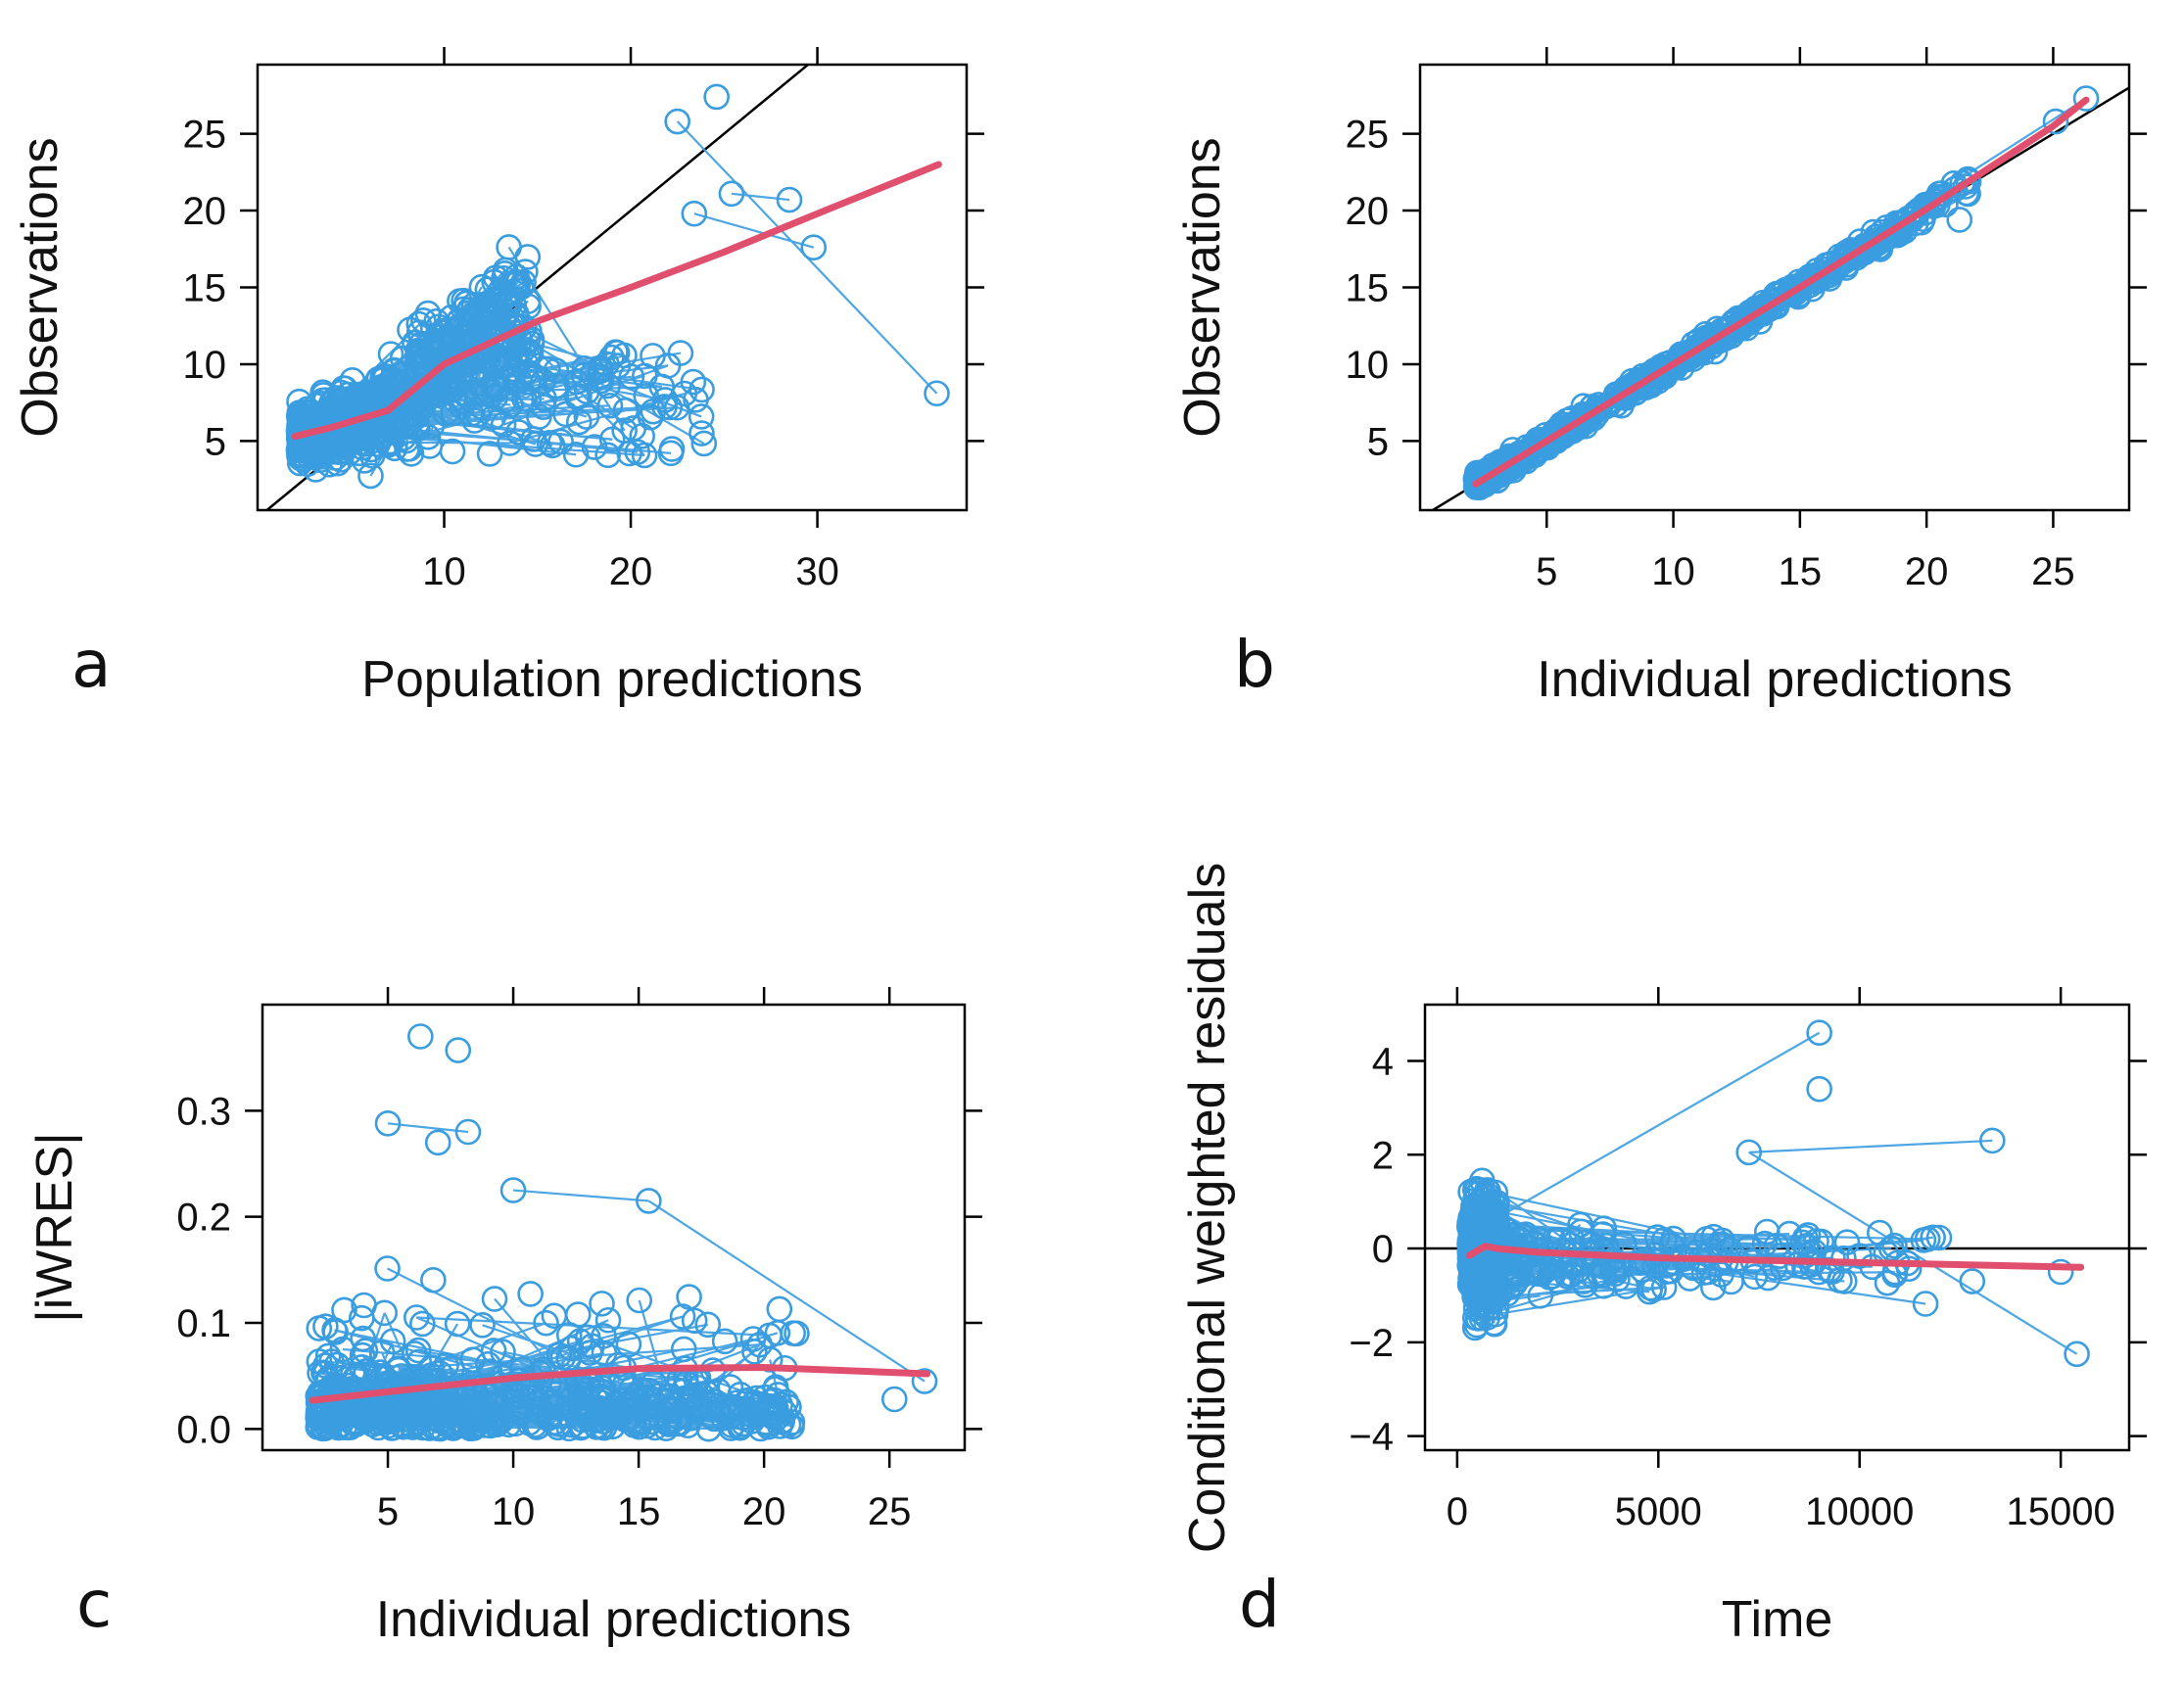 The height and width of the screenshot is (1693, 2184). What do you see at coordinates (1927, 571) in the screenshot?
I see `x-tick-label-b: 20` at bounding box center [1927, 571].